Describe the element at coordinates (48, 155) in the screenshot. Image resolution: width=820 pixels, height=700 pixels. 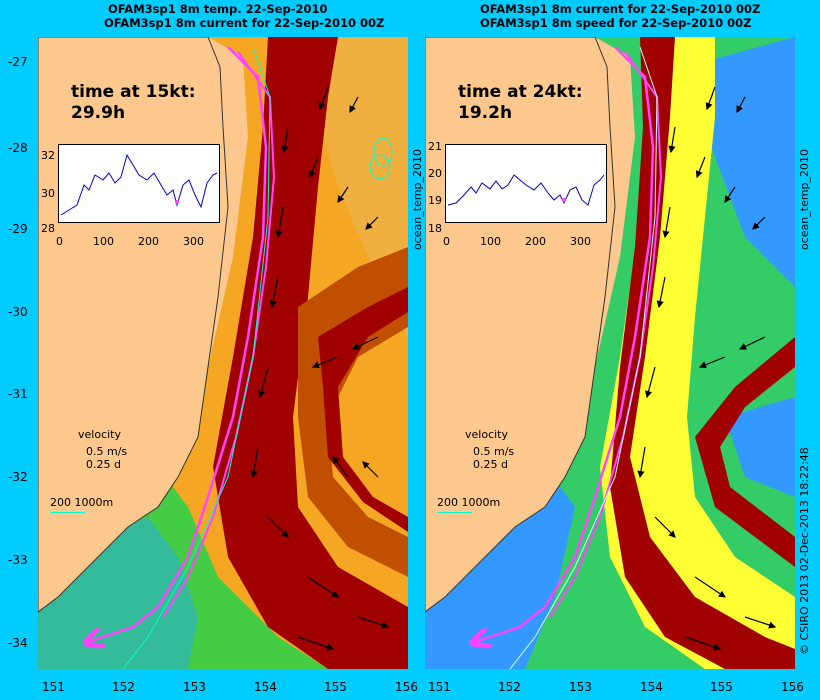
I see `left-inset-ytick: 32` at that location.